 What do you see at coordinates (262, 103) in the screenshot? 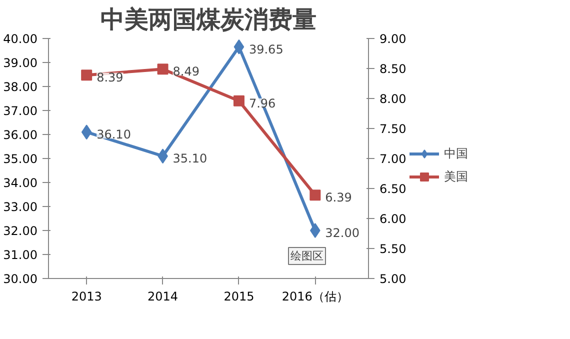
I see `data-label: 7.96` at bounding box center [262, 103].